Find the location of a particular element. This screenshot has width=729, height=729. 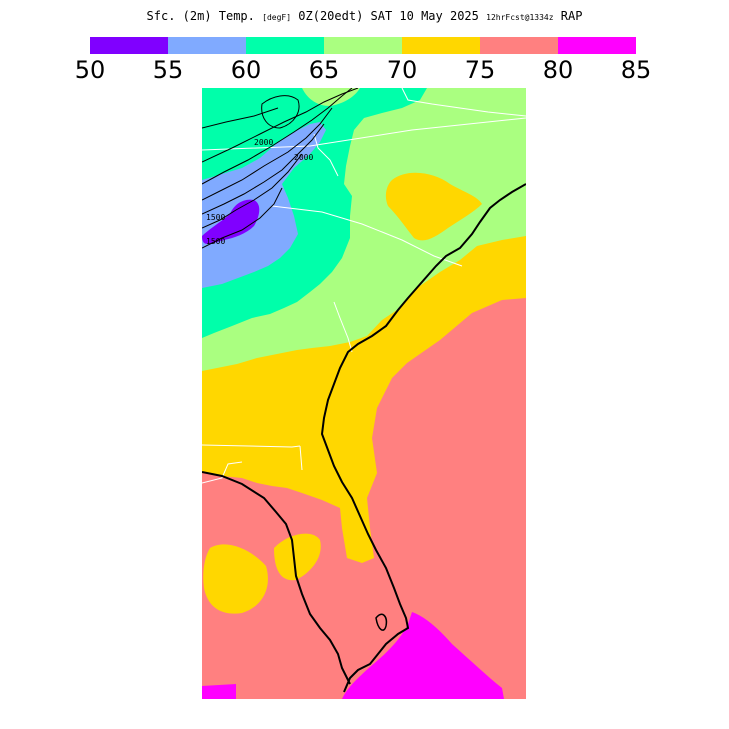

temperature-colorbar is located at coordinates (363, 45).